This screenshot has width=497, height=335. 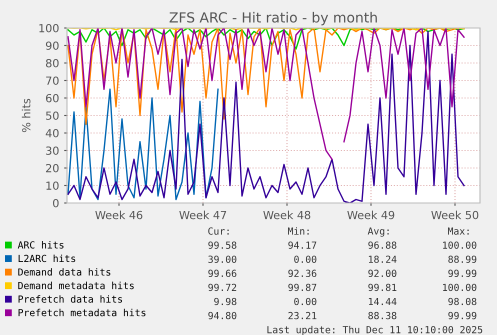 What do you see at coordinates (382, 302) in the screenshot?
I see `text: 14.44` at bounding box center [382, 302].